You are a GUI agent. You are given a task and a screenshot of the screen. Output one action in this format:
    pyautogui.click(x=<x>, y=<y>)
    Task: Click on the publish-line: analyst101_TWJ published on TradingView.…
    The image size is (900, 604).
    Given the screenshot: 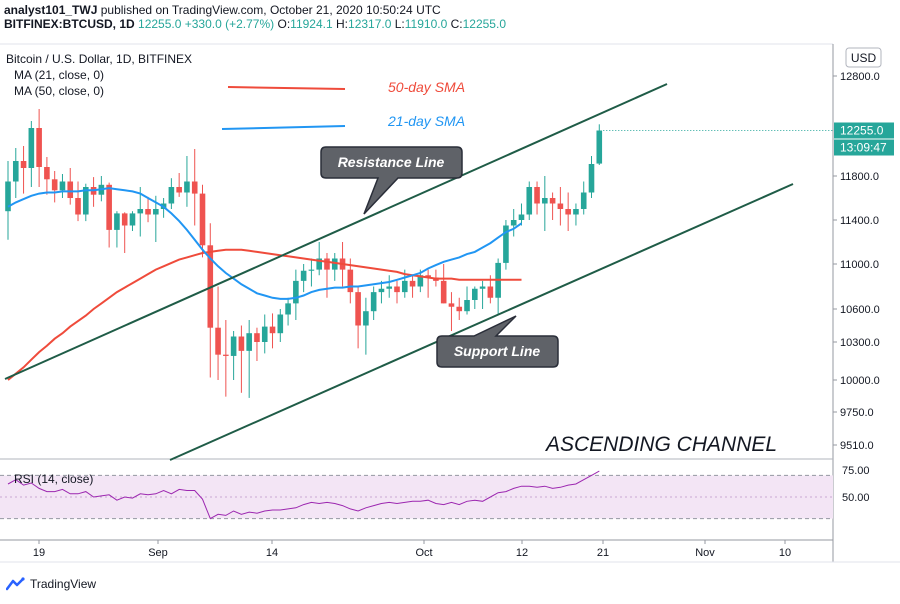 What is the action you would take?
    pyautogui.click(x=449, y=10)
    